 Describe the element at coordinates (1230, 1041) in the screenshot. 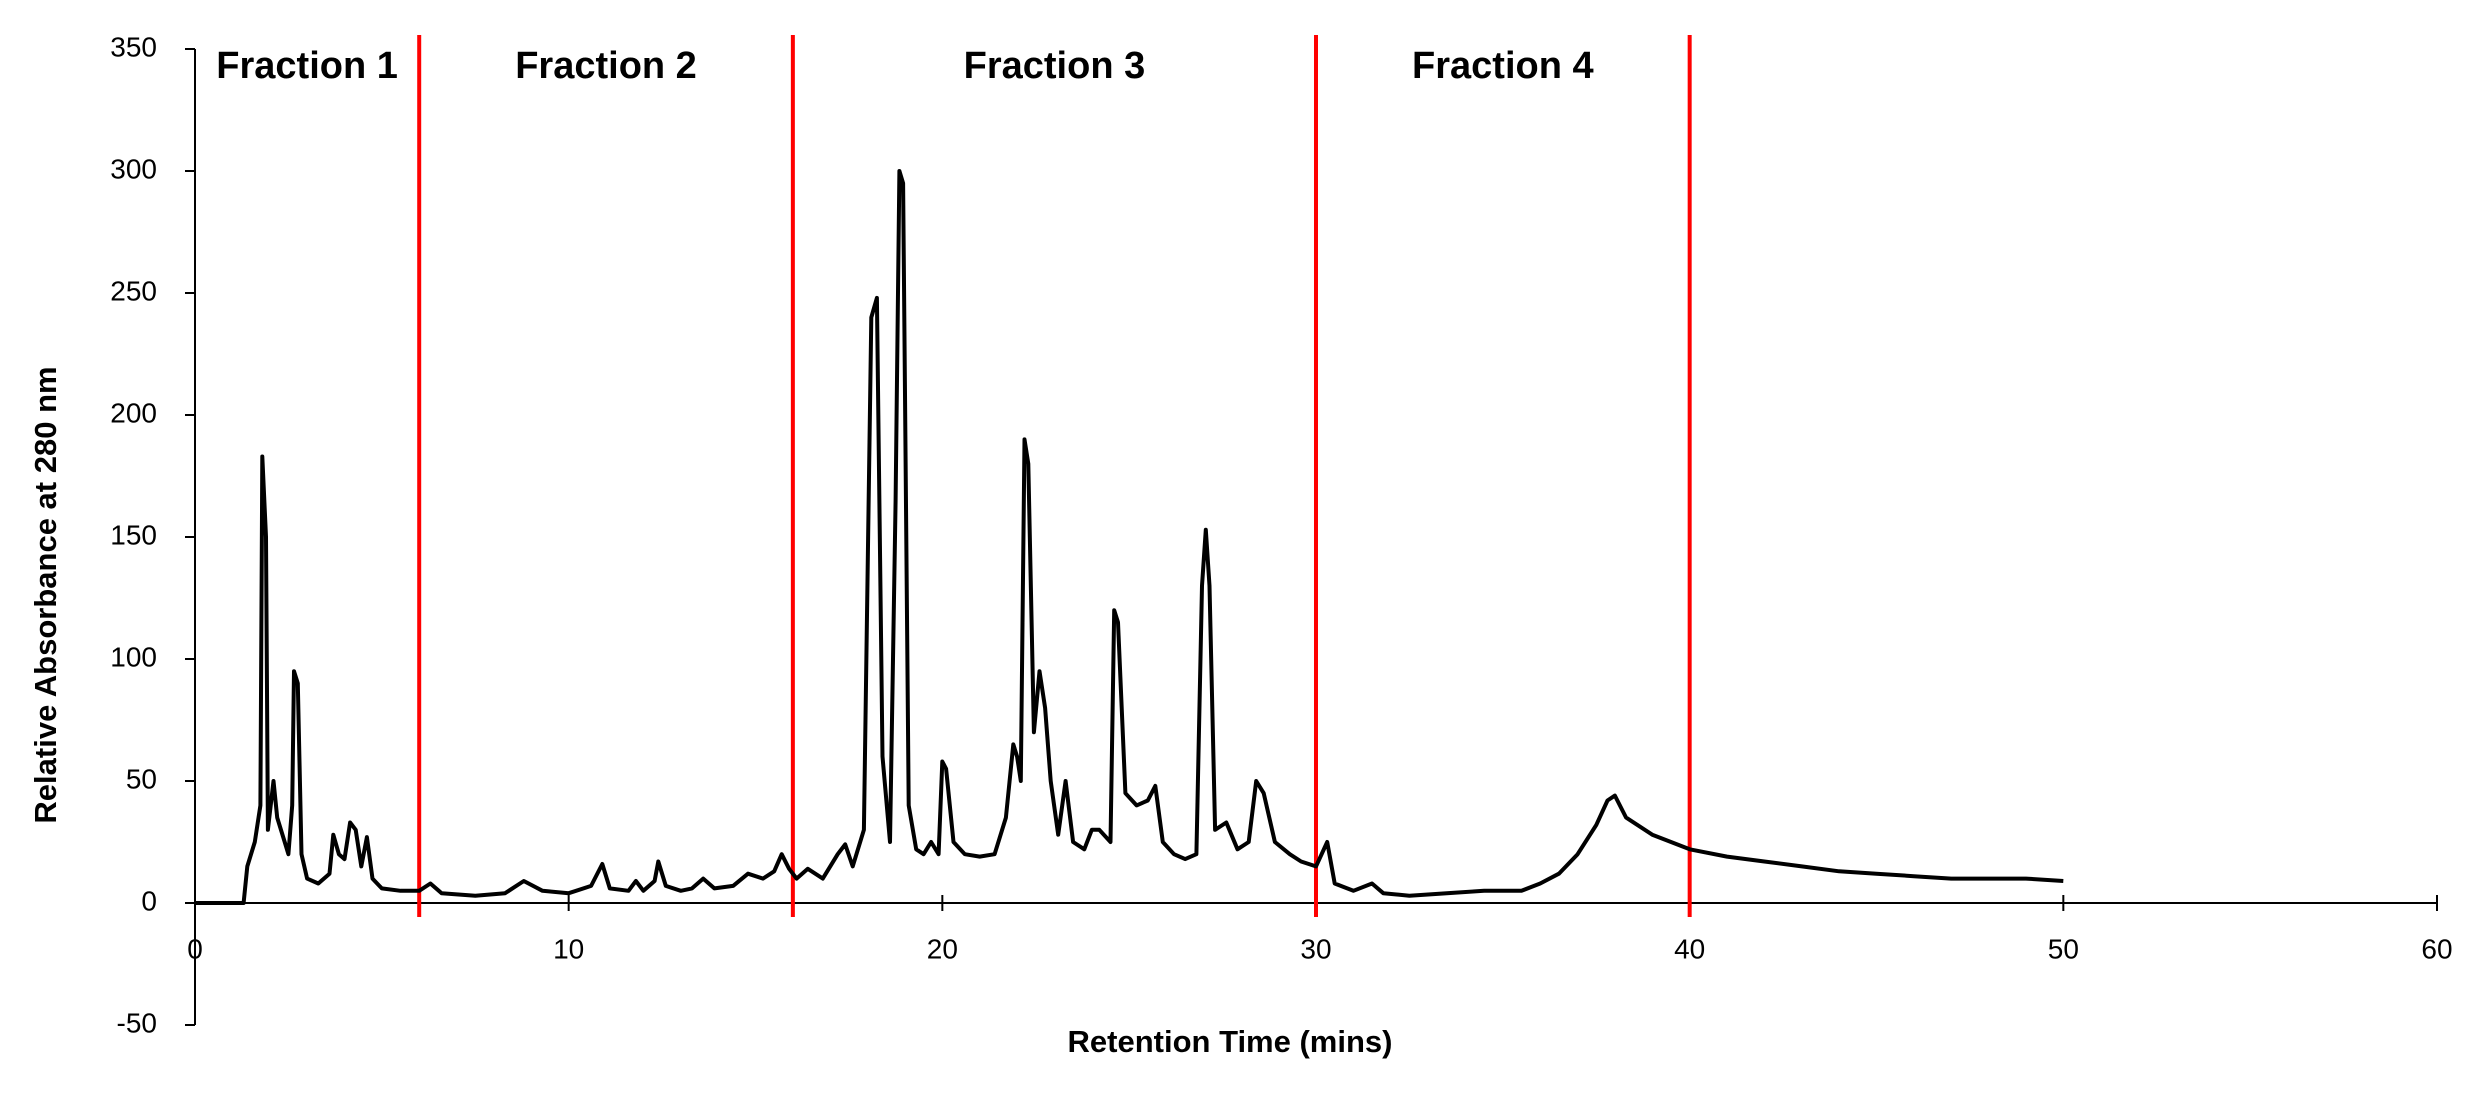

I see `x-axis-title: Retention Time (mins)` at that location.